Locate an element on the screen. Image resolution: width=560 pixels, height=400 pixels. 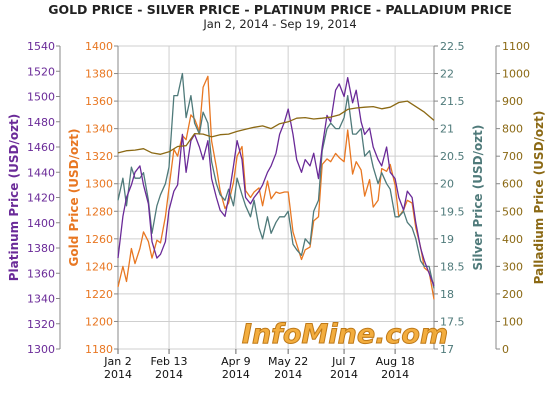
gold-tick-label: 1240 is located at coordinates (99, 266).